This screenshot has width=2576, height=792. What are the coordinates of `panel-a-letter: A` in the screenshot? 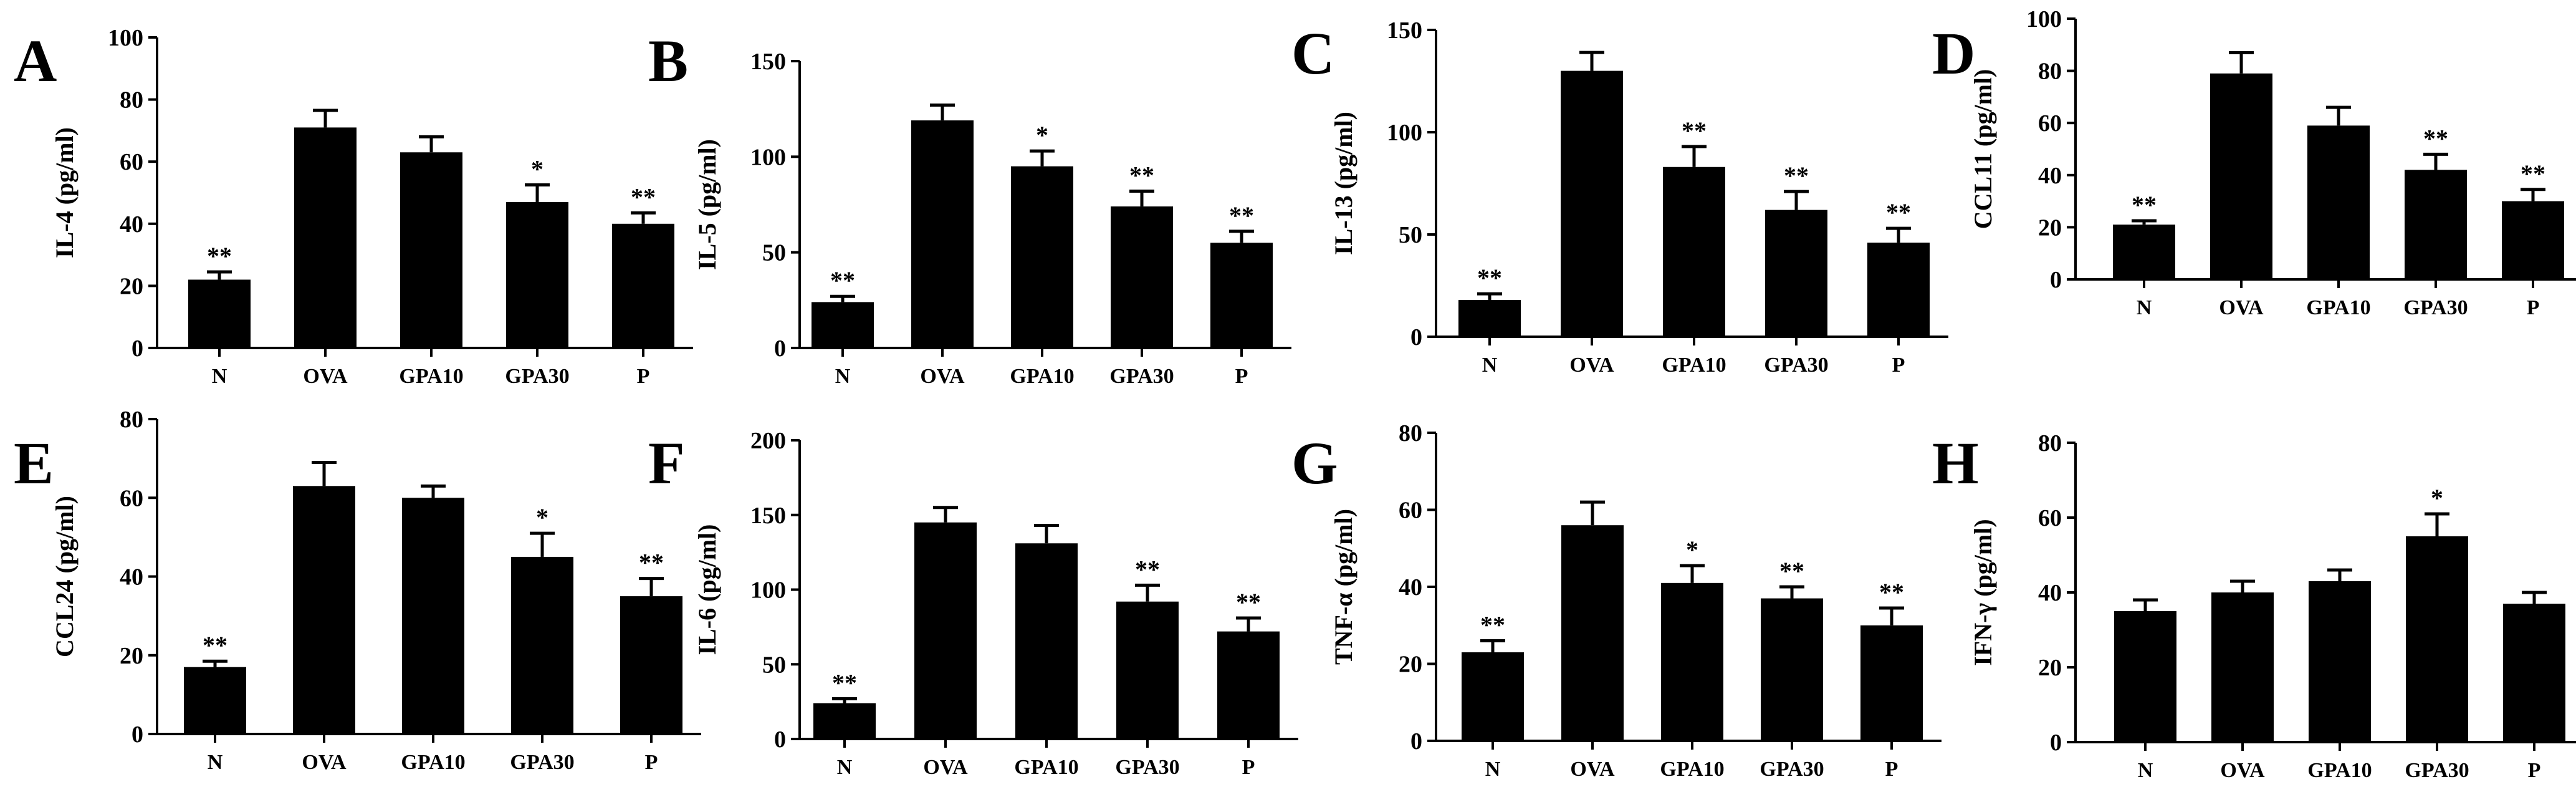 It's located at (35, 60).